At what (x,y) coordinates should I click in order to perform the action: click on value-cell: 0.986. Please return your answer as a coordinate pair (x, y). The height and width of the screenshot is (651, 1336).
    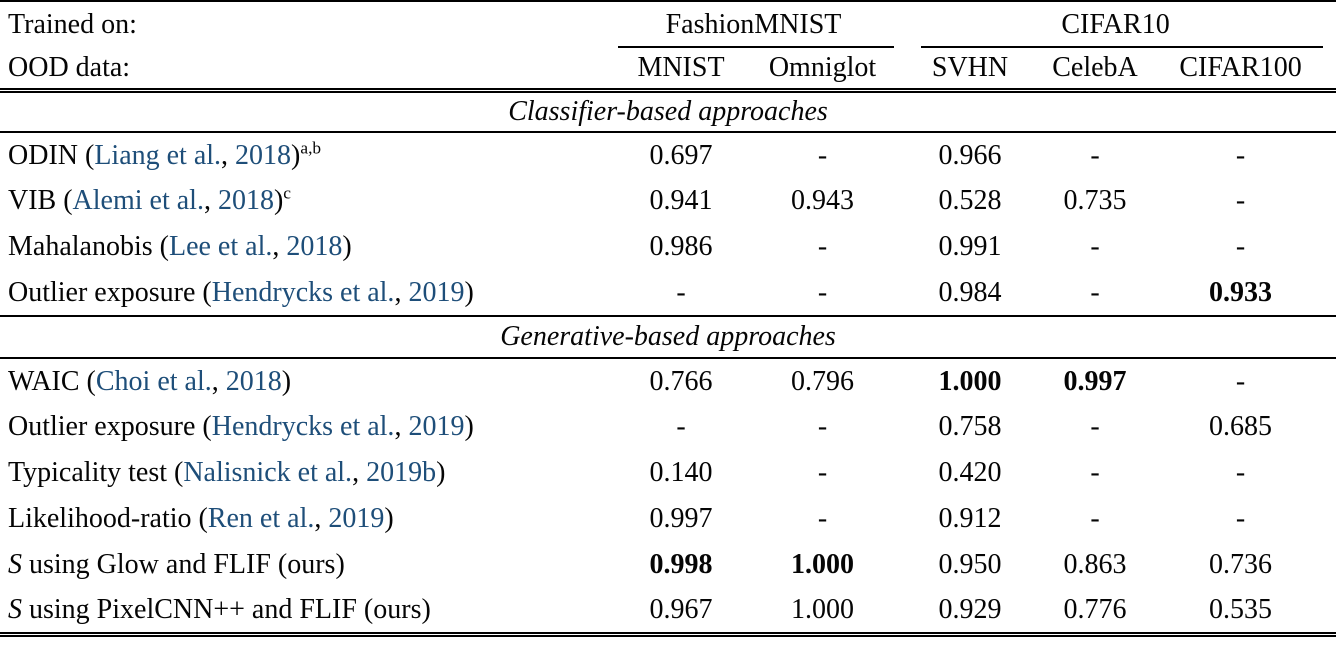
    Looking at the image, I should click on (681, 246).